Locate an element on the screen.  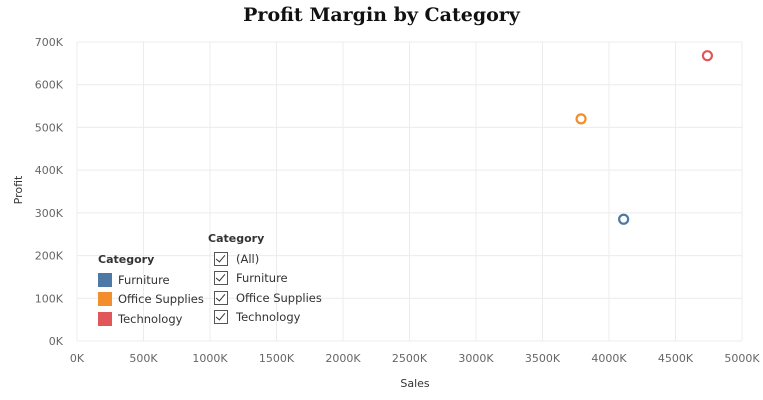
y-tick-label: 400K is located at coordinates (49, 170).